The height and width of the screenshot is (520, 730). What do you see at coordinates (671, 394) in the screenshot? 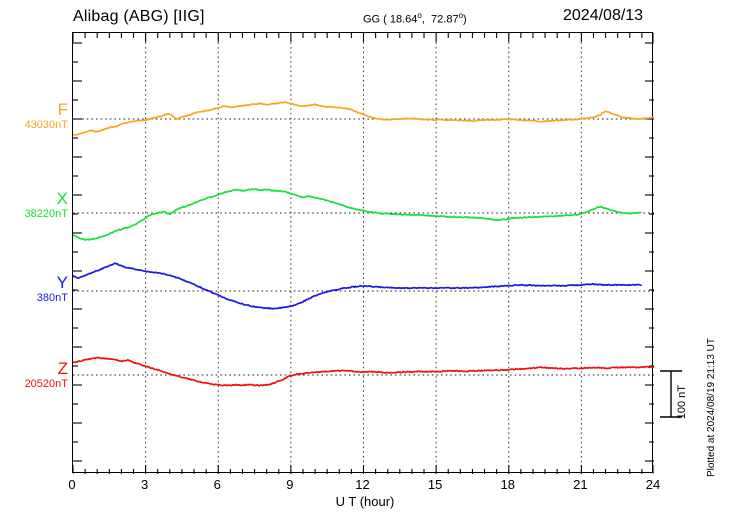
I see `scale-bar` at bounding box center [671, 394].